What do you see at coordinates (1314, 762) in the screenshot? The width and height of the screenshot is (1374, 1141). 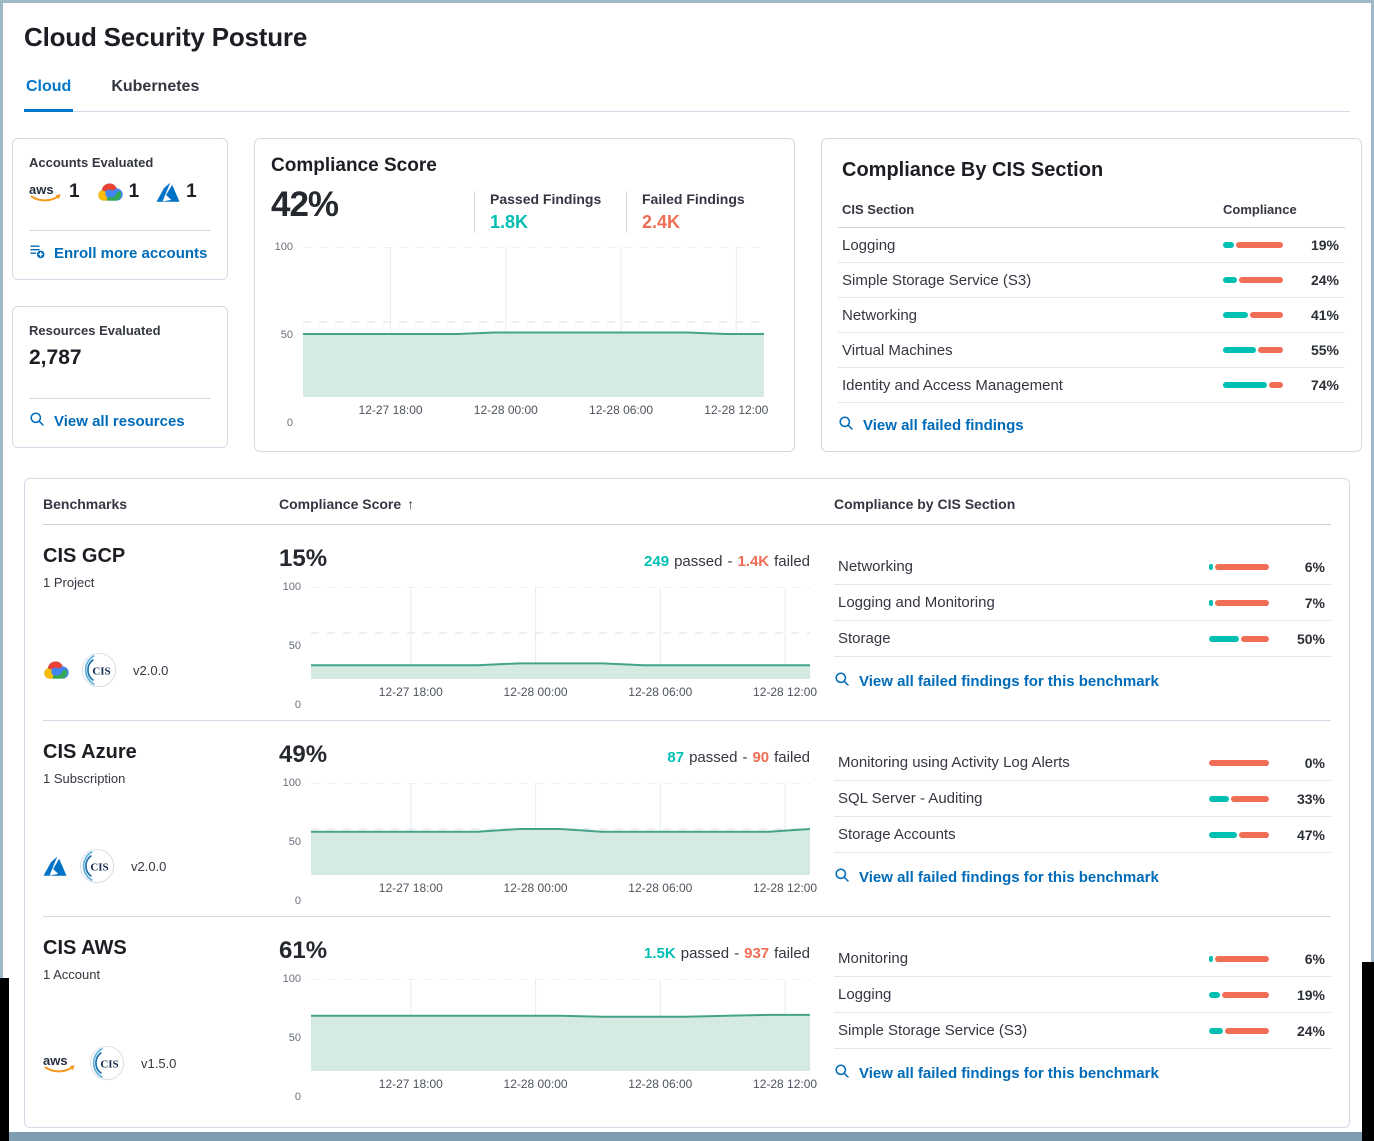 I see `compliance-percent: 0%` at bounding box center [1314, 762].